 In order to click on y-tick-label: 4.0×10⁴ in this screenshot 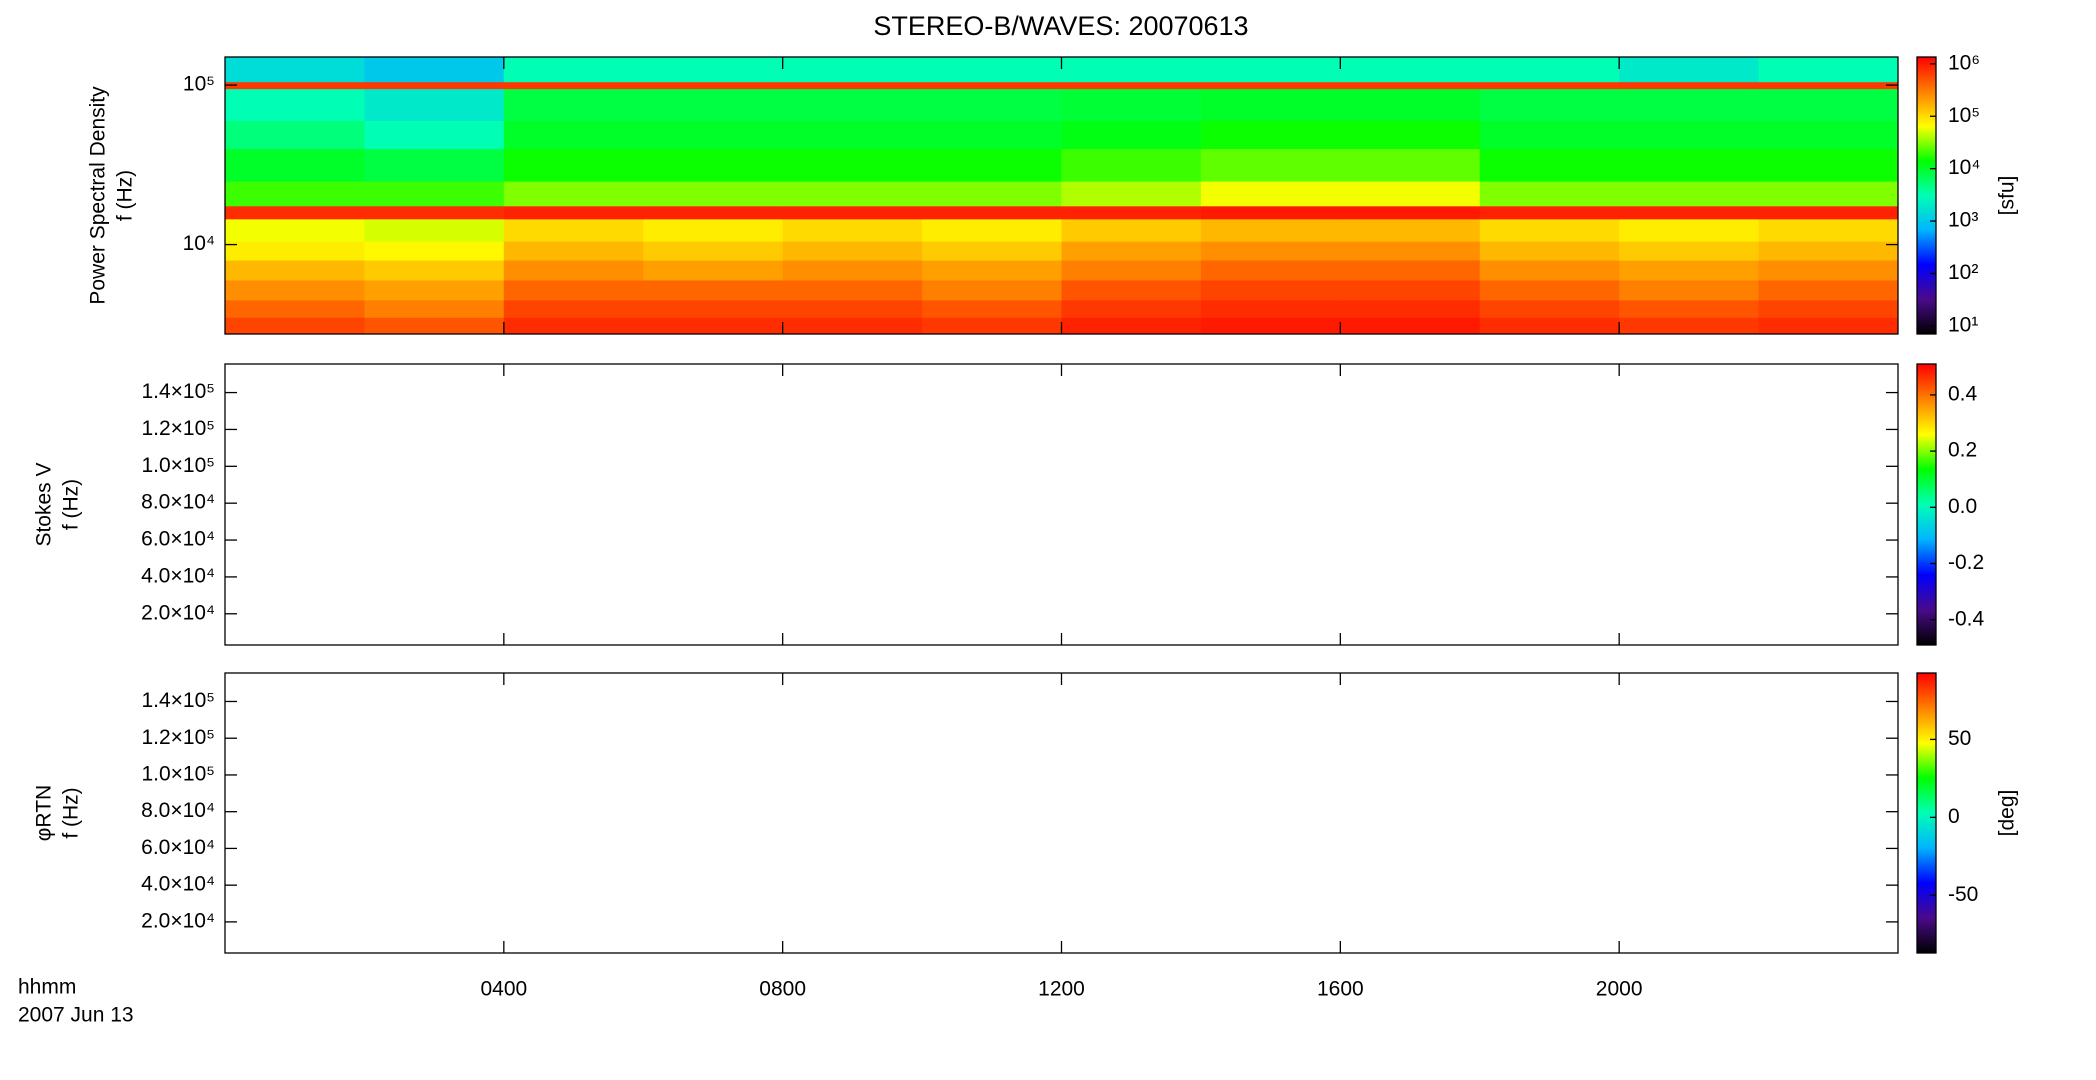, I will do `click(178, 884)`.